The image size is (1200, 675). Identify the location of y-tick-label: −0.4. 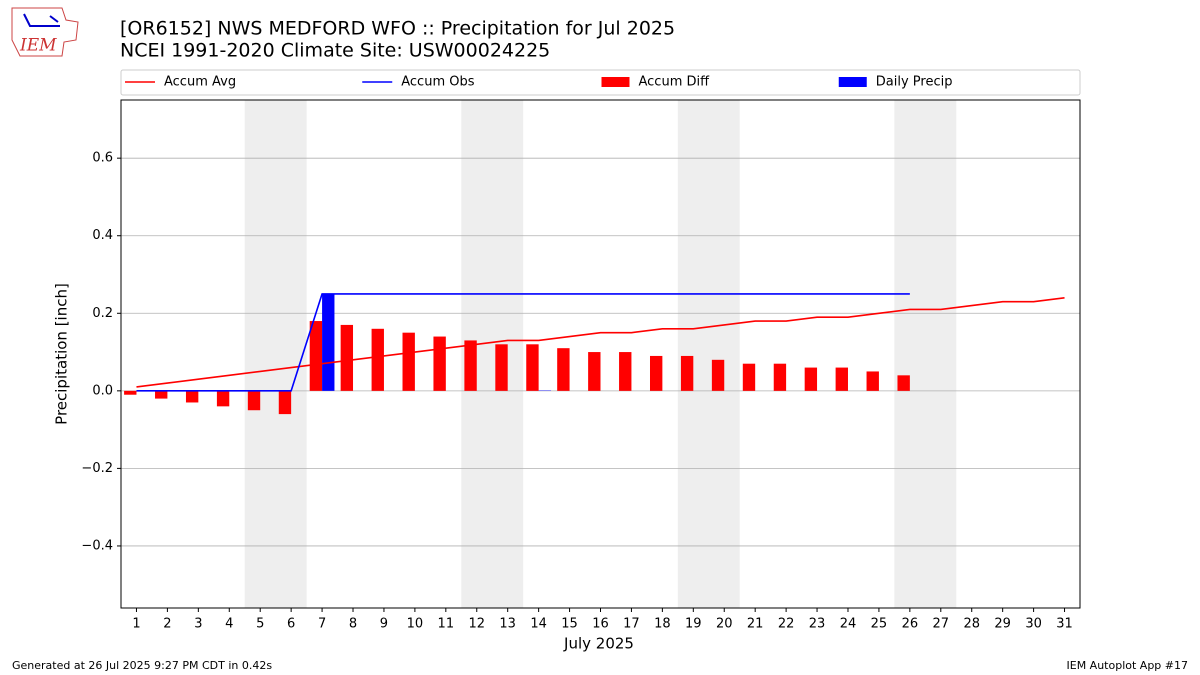
(97, 545).